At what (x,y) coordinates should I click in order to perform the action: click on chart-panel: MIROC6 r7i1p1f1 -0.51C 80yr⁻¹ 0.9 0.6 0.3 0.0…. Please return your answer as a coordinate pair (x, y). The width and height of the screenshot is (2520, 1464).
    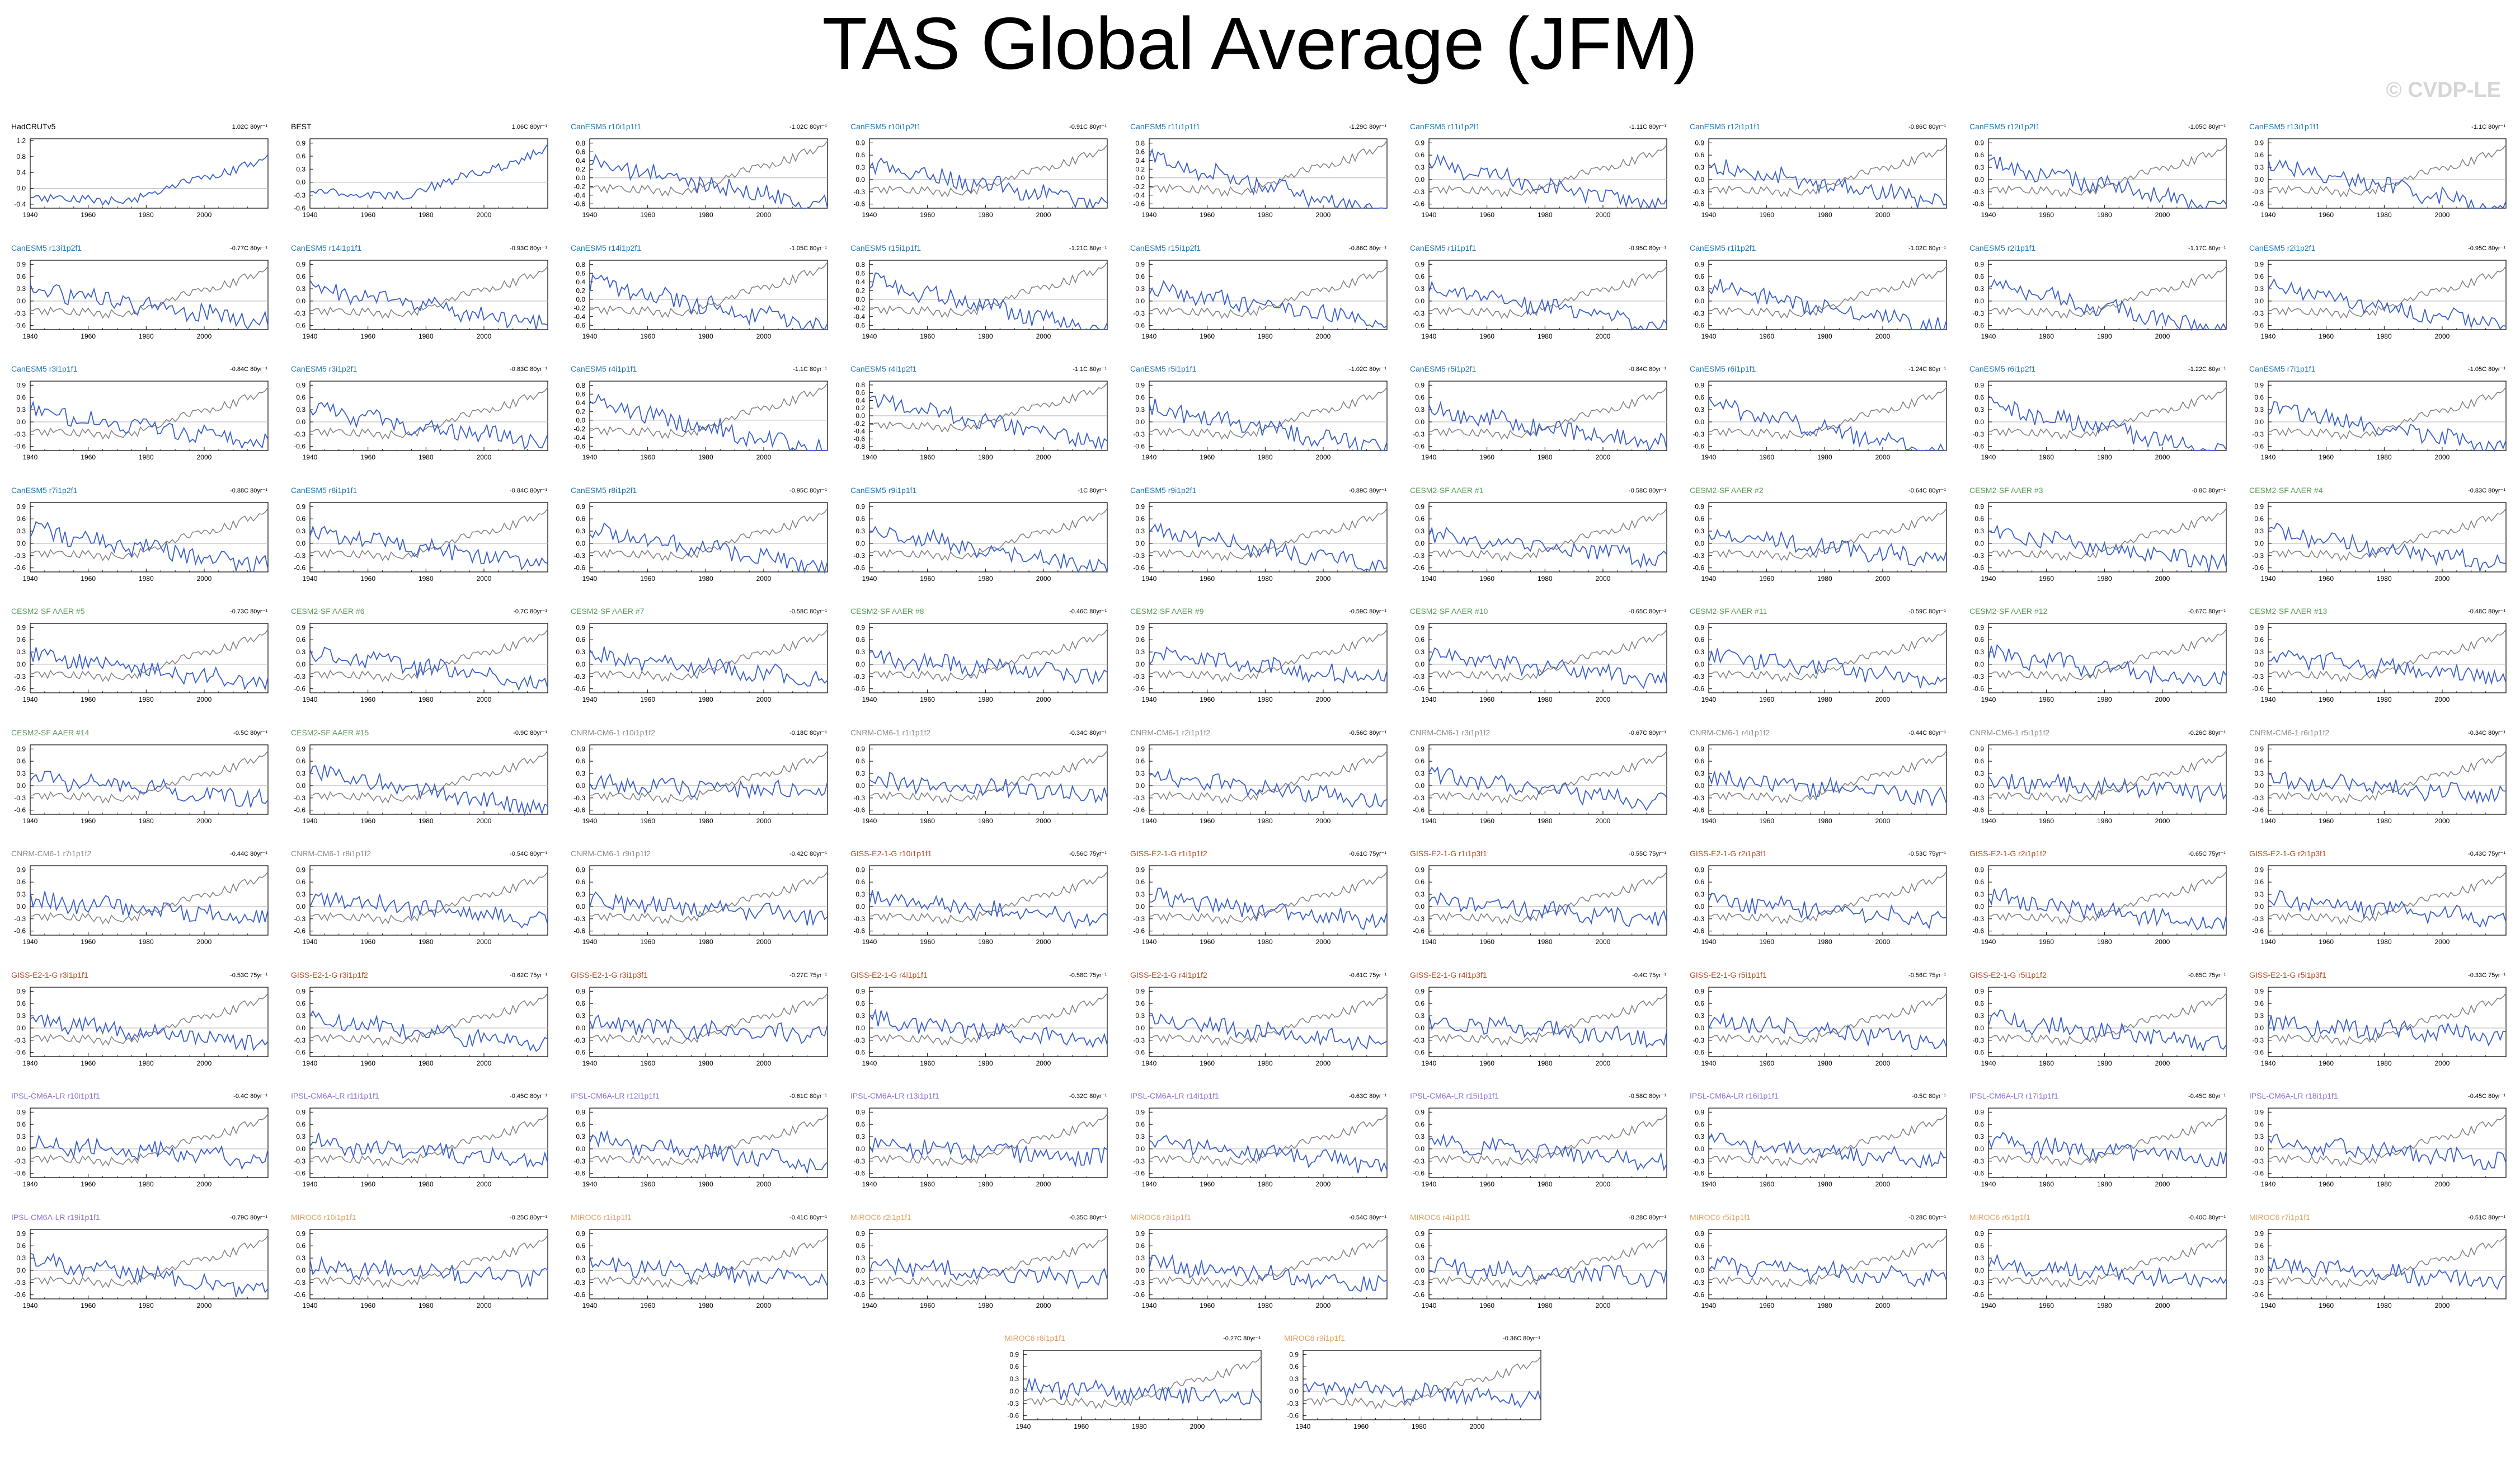
    Looking at the image, I should click on (2377, 1263).